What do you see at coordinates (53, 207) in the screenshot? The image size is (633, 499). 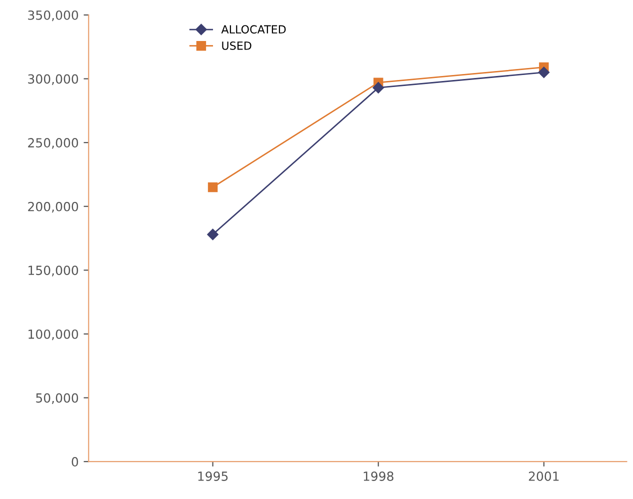 I see `y-tick-label: 200,000` at bounding box center [53, 207].